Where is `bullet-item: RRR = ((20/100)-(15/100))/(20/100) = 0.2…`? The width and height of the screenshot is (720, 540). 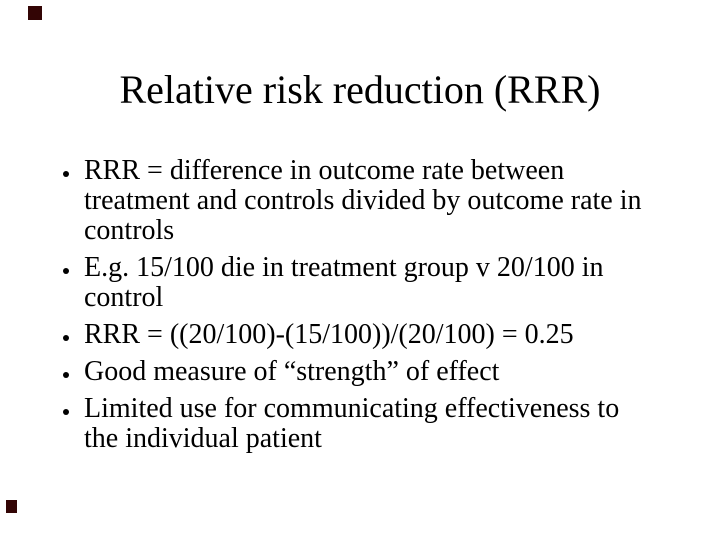 bullet-item: RRR = ((20/100)-(15/100))/(20/100) = 0.2… is located at coordinates (363, 335).